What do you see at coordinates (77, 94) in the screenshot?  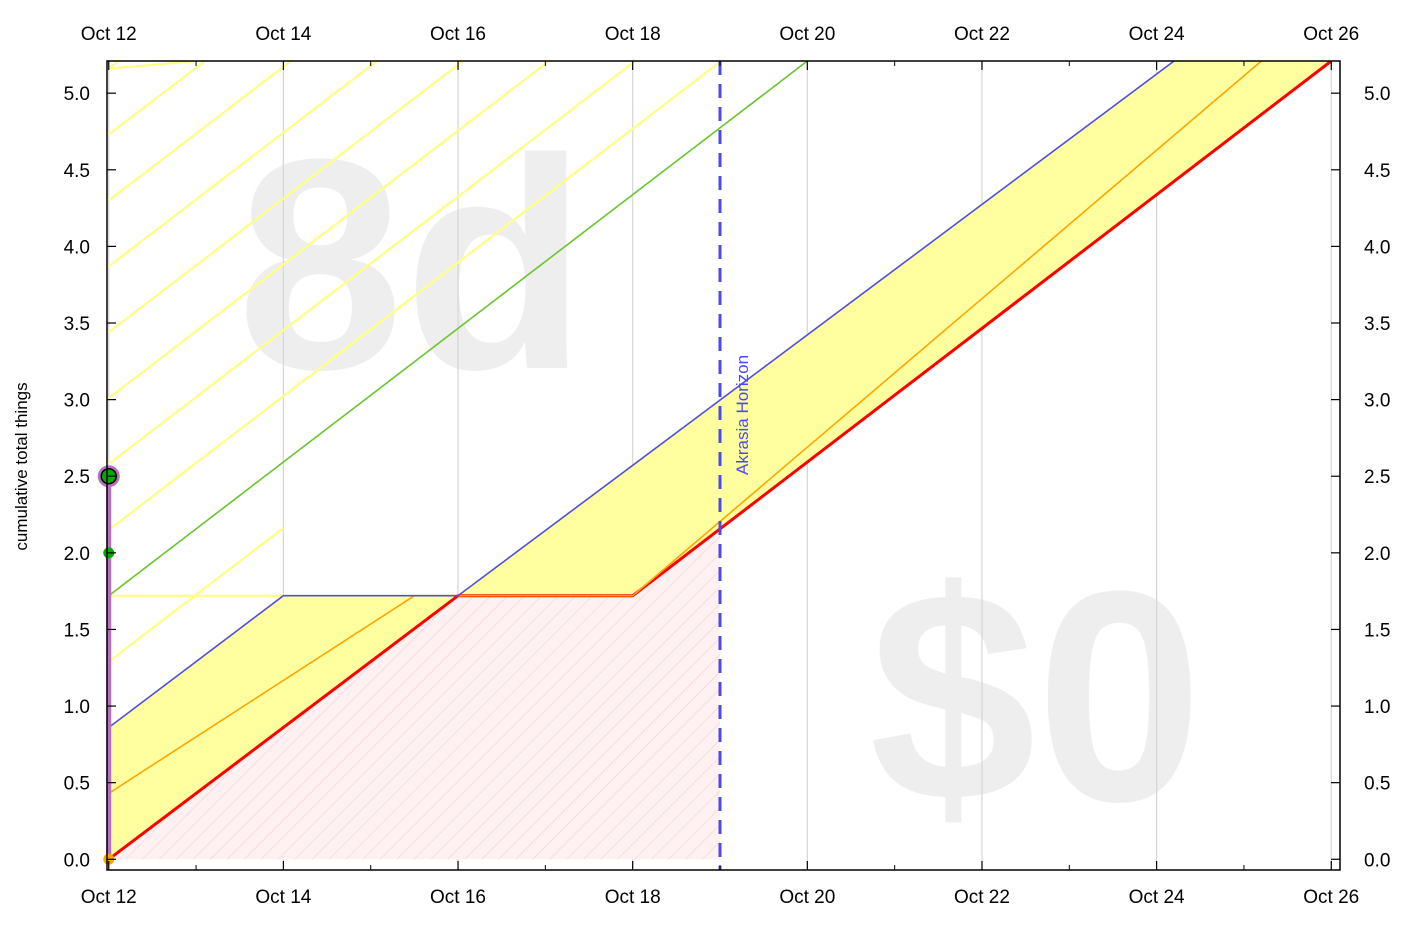 I see `y-tick-label-left: 5.0` at bounding box center [77, 94].